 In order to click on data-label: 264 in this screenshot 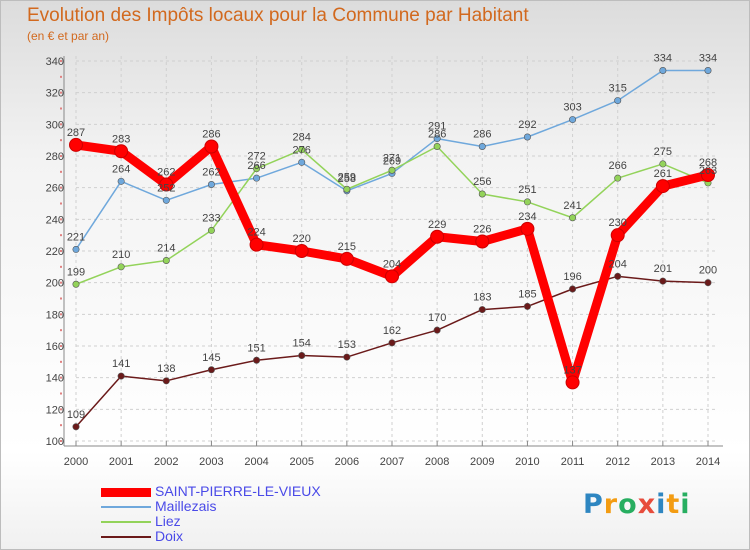, I will do `click(121, 169)`.